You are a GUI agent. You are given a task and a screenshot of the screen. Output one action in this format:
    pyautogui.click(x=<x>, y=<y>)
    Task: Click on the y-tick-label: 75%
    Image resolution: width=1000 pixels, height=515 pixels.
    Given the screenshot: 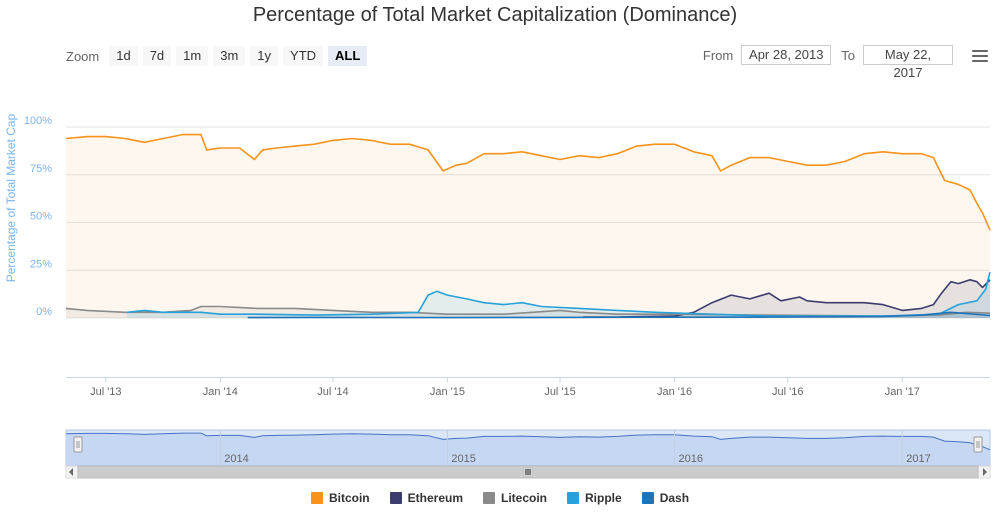 What is the action you would take?
    pyautogui.click(x=41, y=169)
    